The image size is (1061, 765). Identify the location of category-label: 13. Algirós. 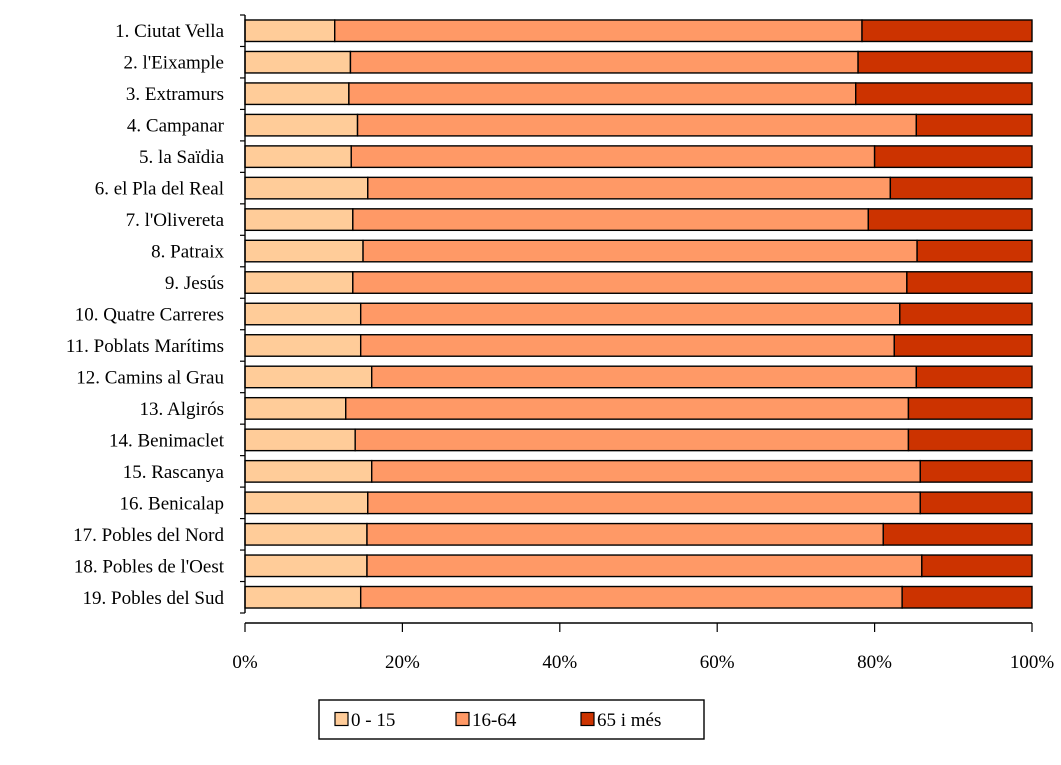
(182, 409).